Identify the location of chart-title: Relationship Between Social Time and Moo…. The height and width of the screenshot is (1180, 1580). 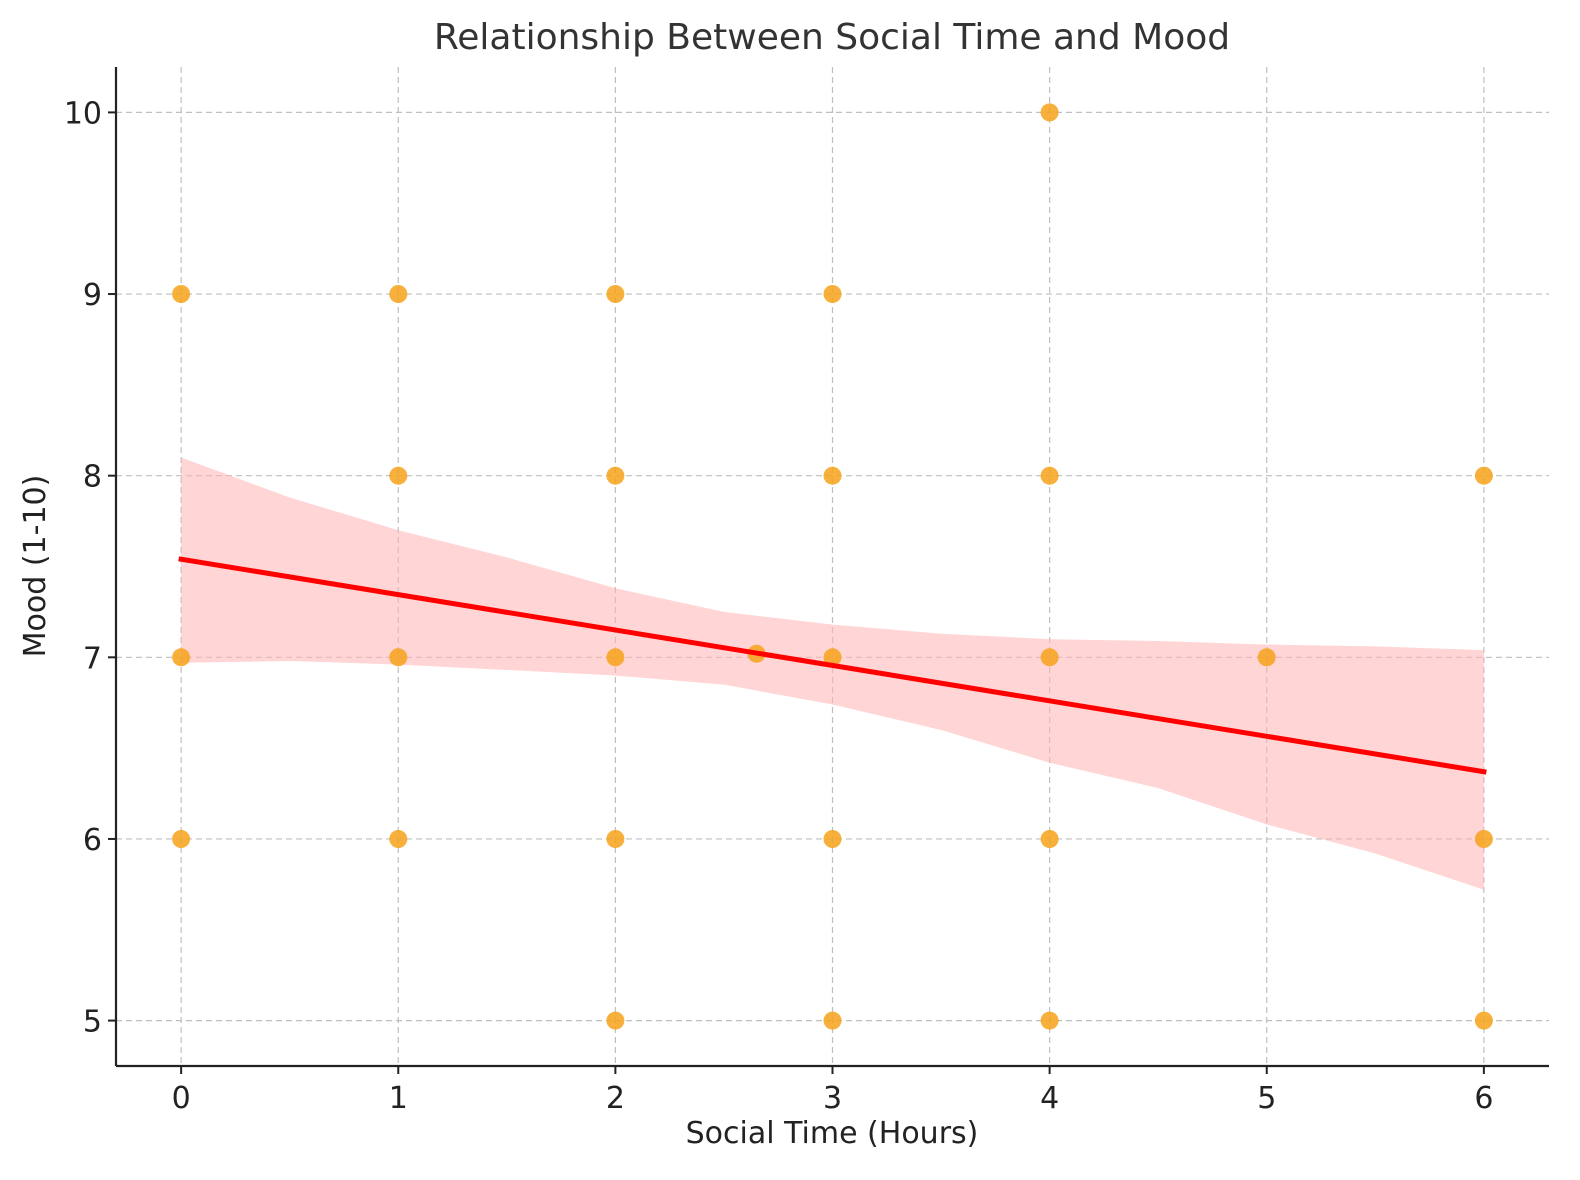
(832, 37).